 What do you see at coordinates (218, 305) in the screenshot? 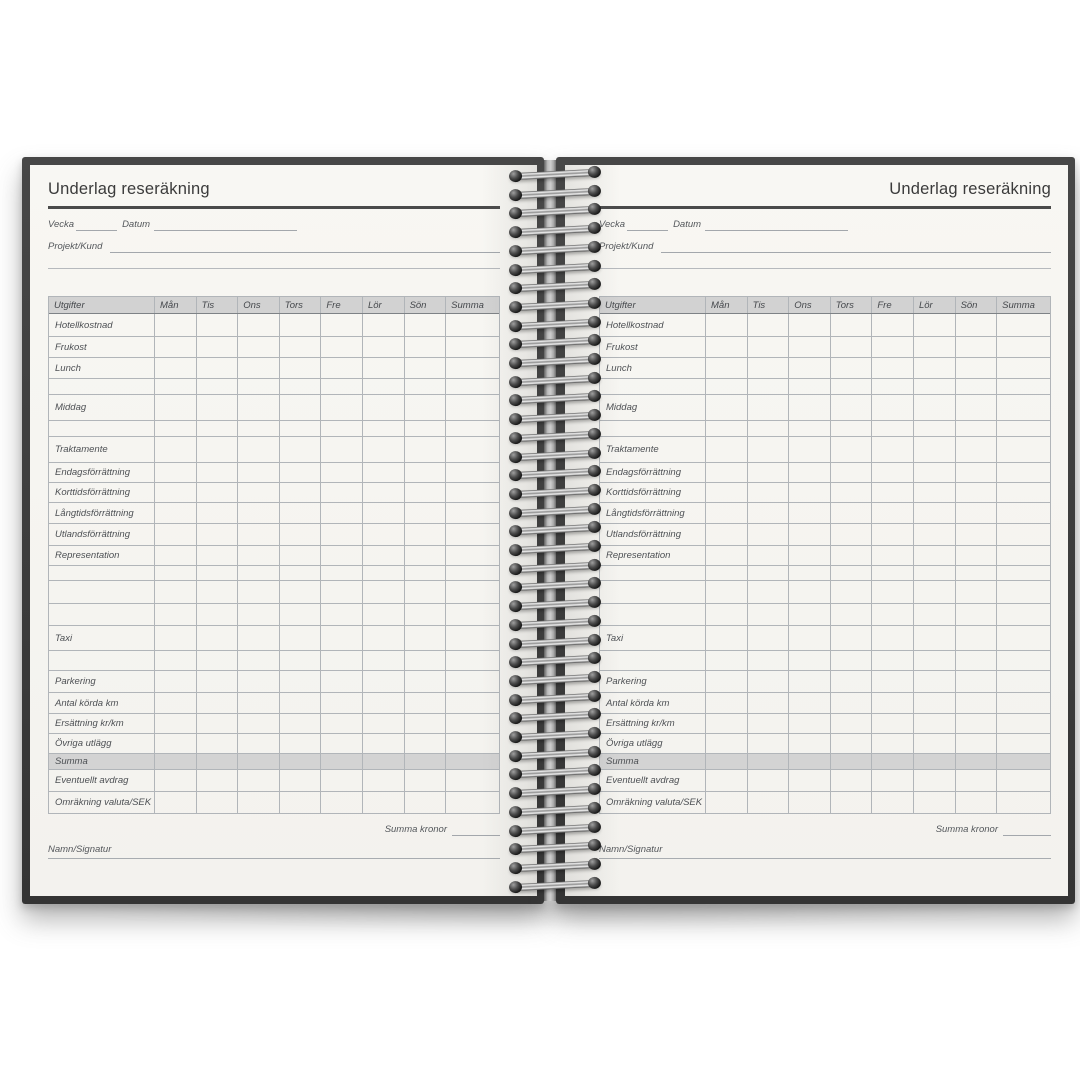
I see `header-cell: Tis` at bounding box center [218, 305].